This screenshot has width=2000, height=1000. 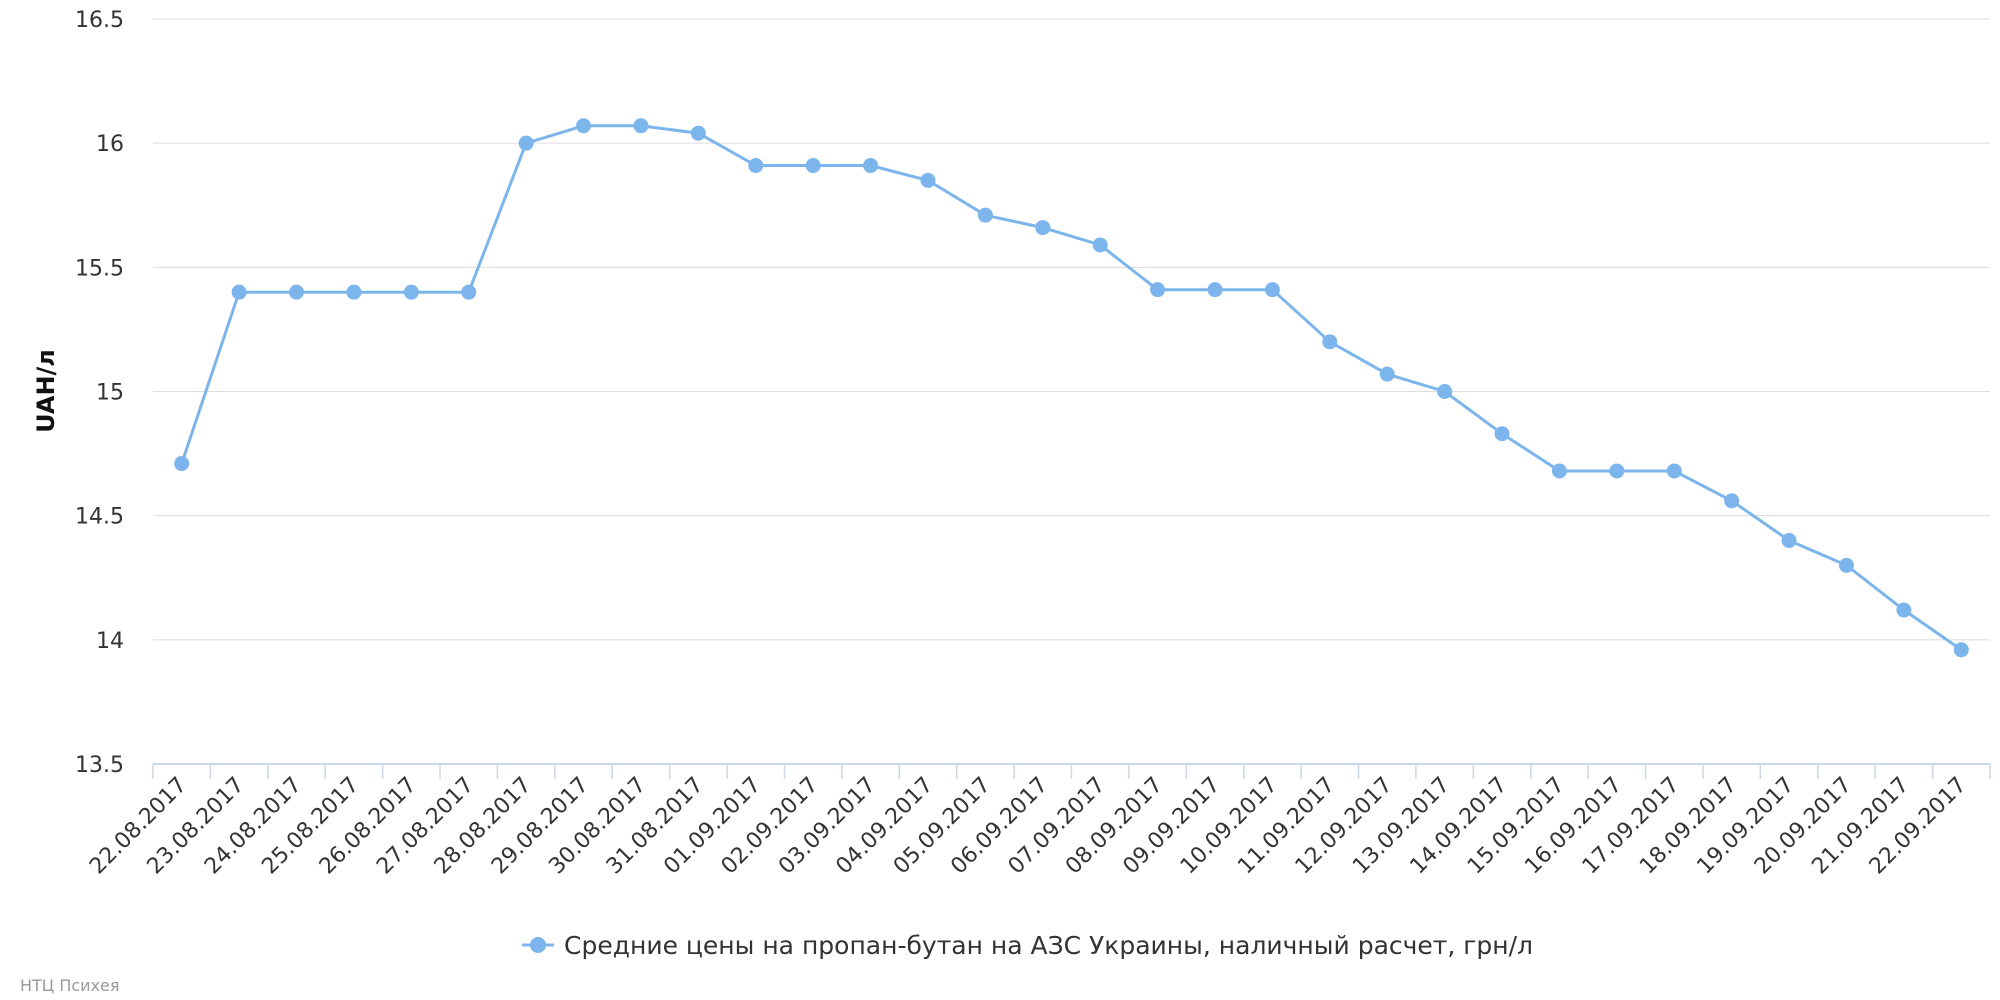 What do you see at coordinates (110, 641) in the screenshot?
I see `y-tick-label: 14` at bounding box center [110, 641].